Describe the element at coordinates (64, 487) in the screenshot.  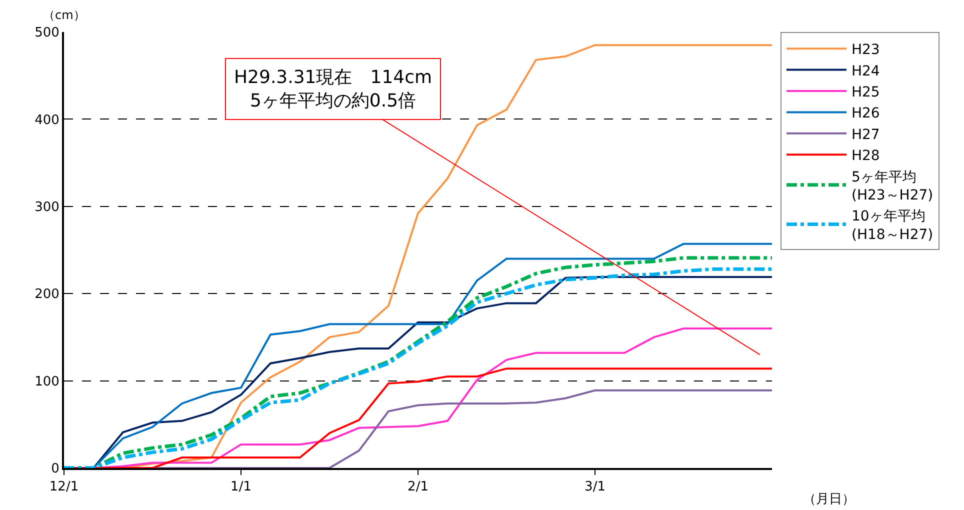
I see `x-tick-label: 12/1` at that location.